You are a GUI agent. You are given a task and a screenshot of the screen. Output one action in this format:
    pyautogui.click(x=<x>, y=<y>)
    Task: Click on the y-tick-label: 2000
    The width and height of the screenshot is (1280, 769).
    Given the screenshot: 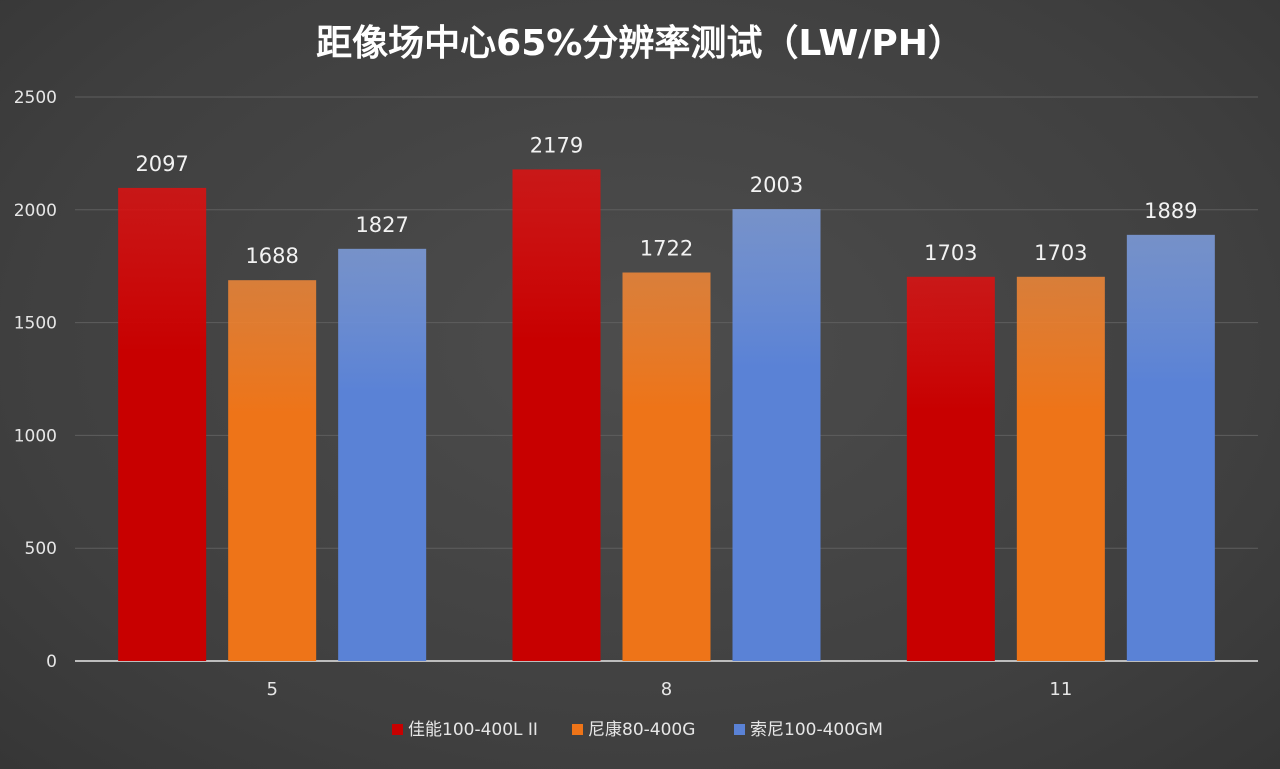 What is the action you would take?
    pyautogui.click(x=35, y=211)
    